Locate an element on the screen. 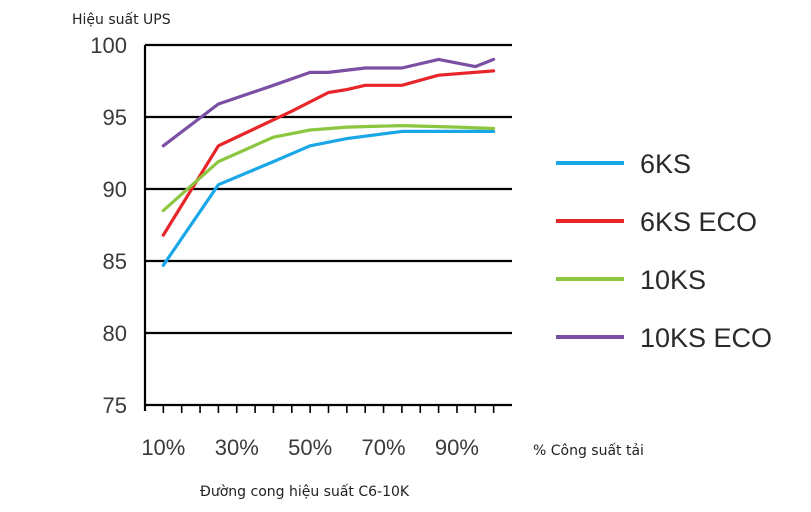 The image size is (811, 512). y-tick-95: 95 is located at coordinates (115, 117).